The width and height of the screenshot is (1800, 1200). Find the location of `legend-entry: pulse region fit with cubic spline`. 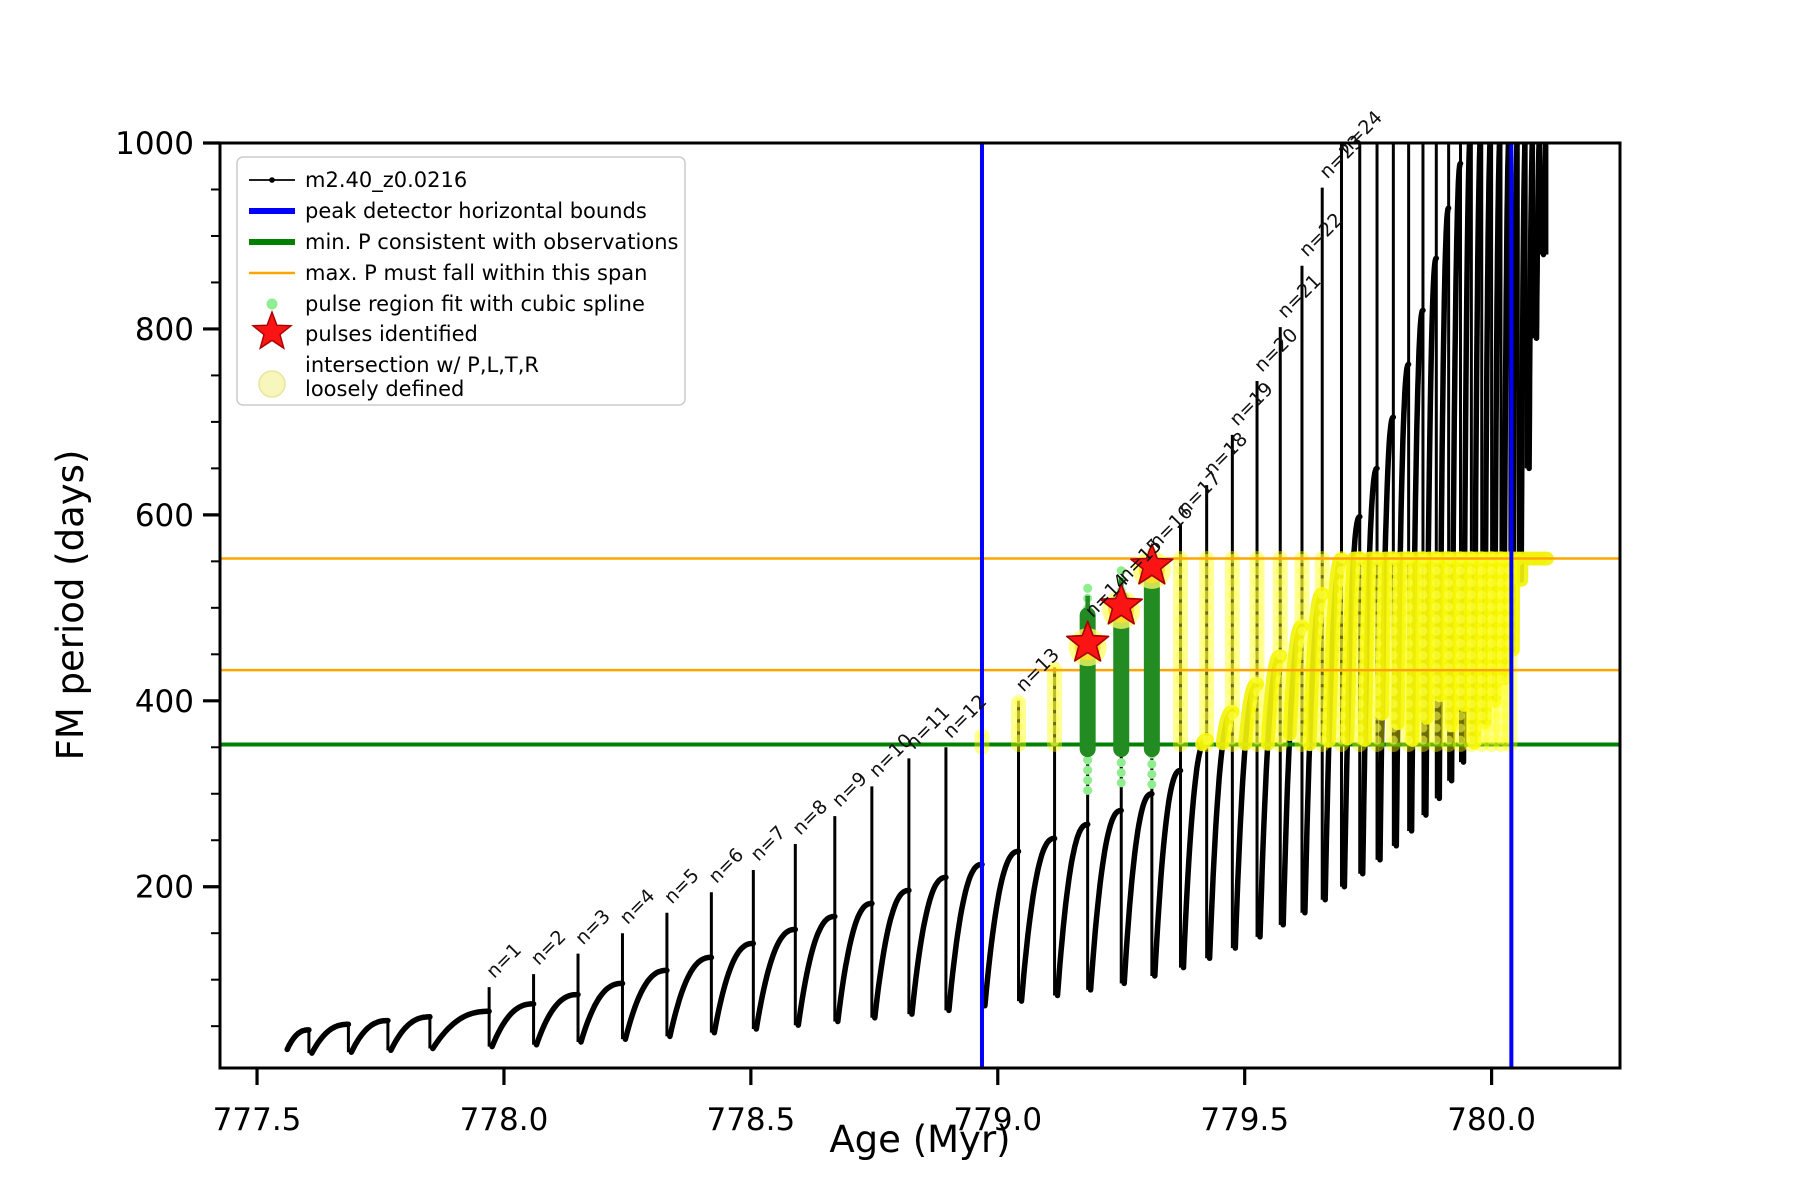

legend-entry: pulse region fit with cubic spline is located at coordinates (455, 304).